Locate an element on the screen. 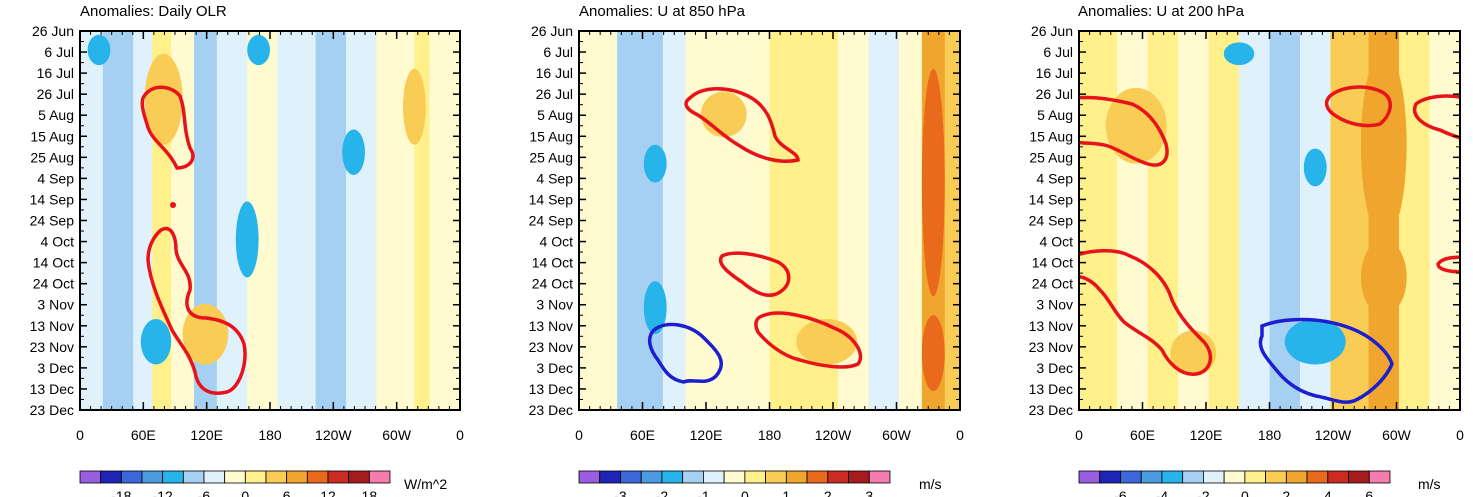 Image resolution: width=1473 pixels, height=497 pixels. y-tick-label: 23 Dec is located at coordinates (551, 410).